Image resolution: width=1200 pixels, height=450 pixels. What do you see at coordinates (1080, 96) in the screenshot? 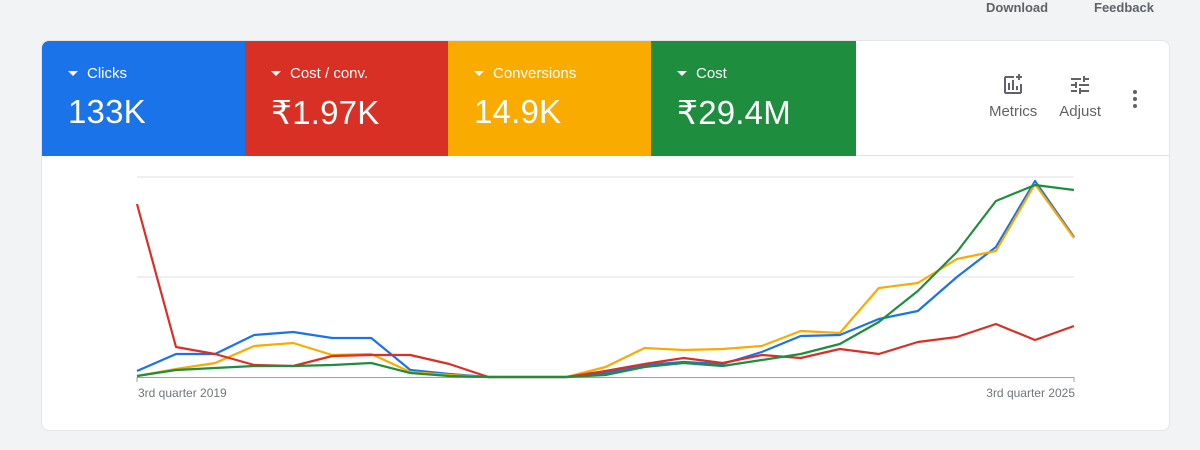
I see `adjust-button: Adjust` at bounding box center [1080, 96].